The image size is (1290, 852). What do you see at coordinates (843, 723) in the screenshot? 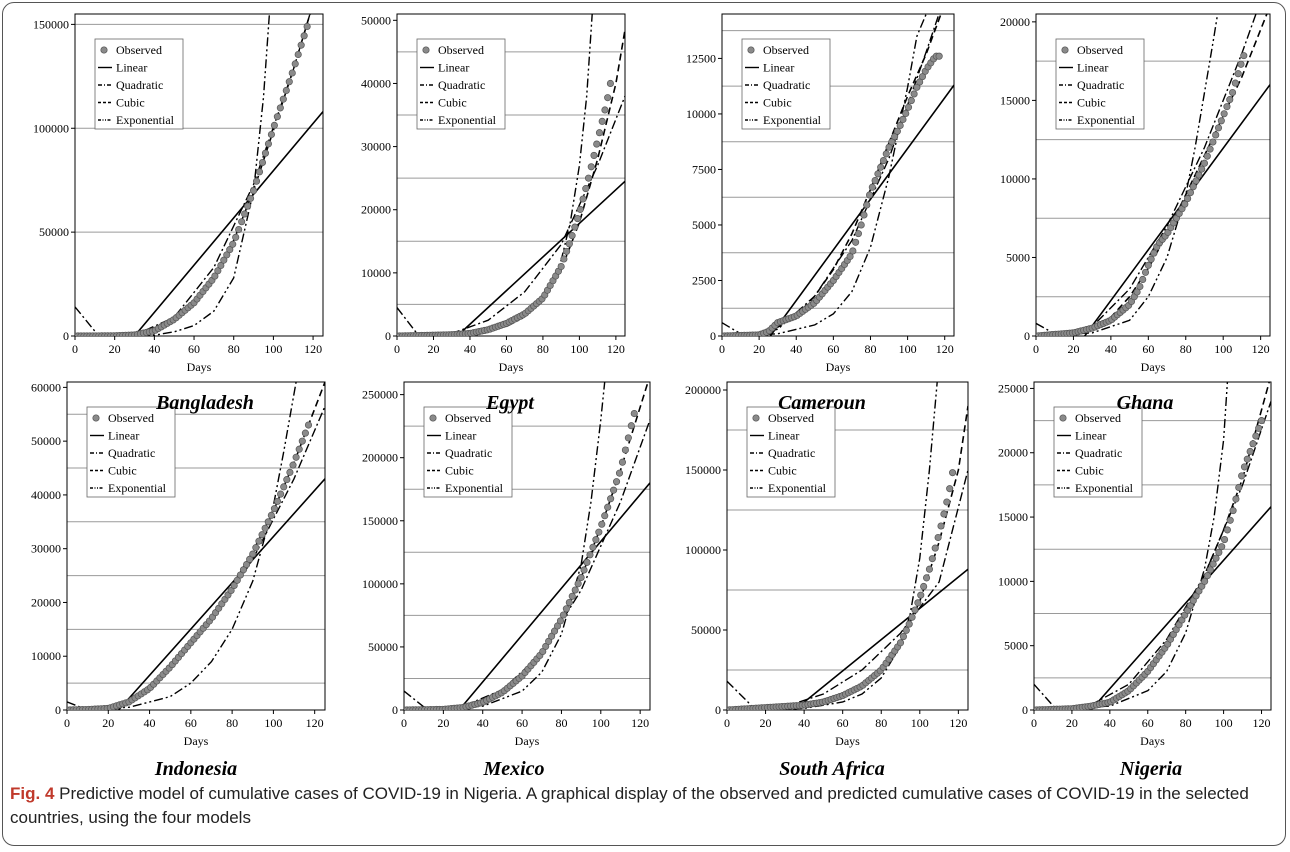
I see `x-tick-label: 60` at bounding box center [843, 723].